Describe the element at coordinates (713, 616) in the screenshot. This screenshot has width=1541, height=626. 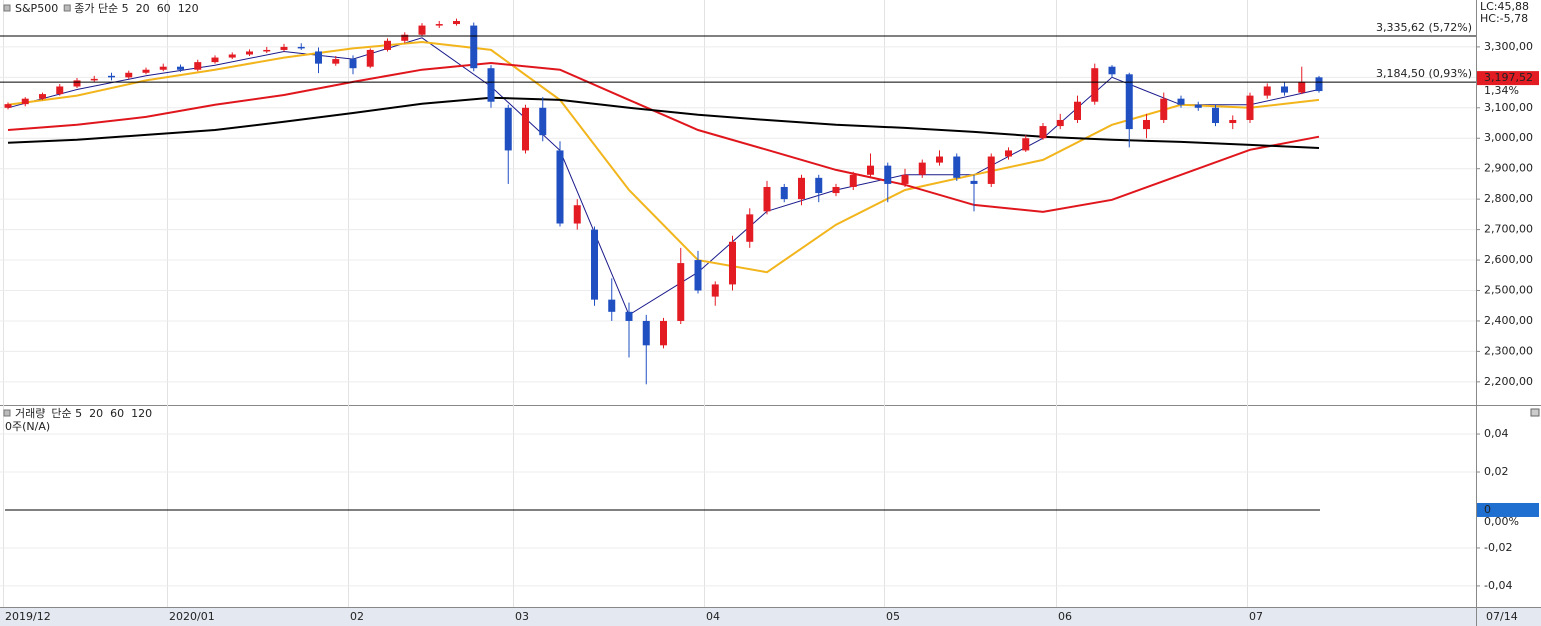
I see `x-tick-label: 04` at that location.